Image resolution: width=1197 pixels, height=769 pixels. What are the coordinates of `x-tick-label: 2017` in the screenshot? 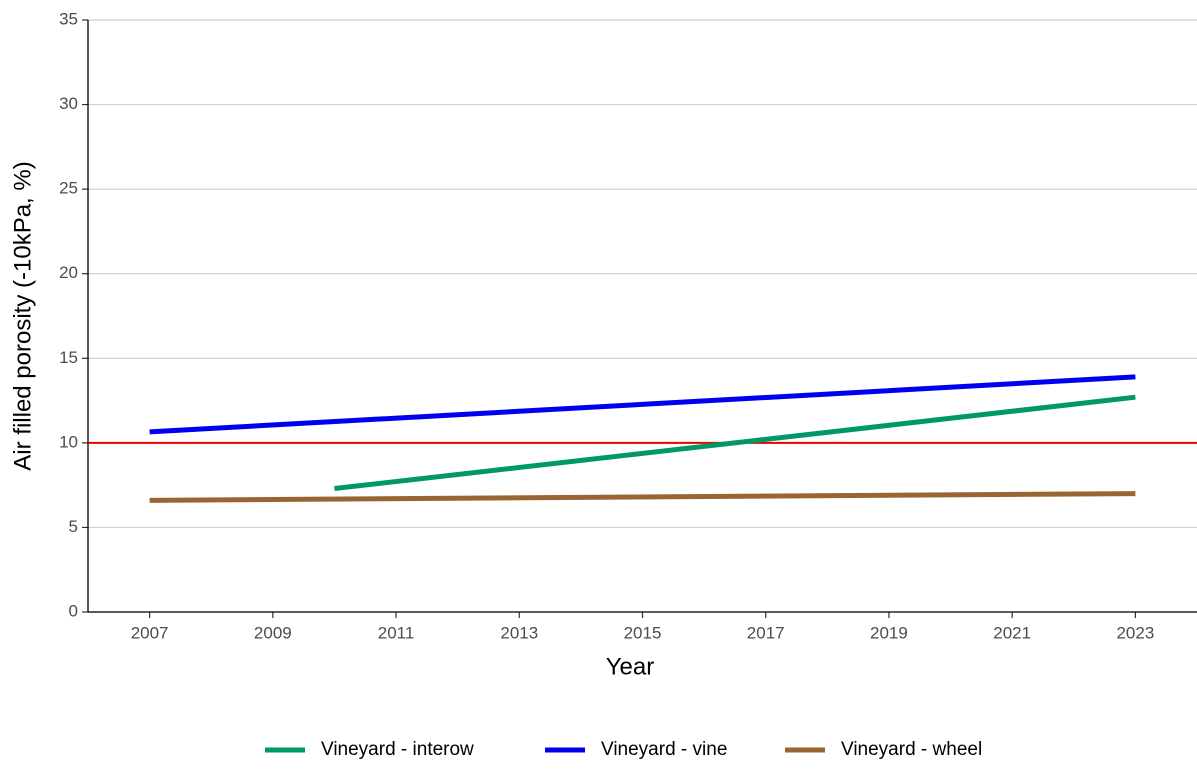 It's located at (766, 632).